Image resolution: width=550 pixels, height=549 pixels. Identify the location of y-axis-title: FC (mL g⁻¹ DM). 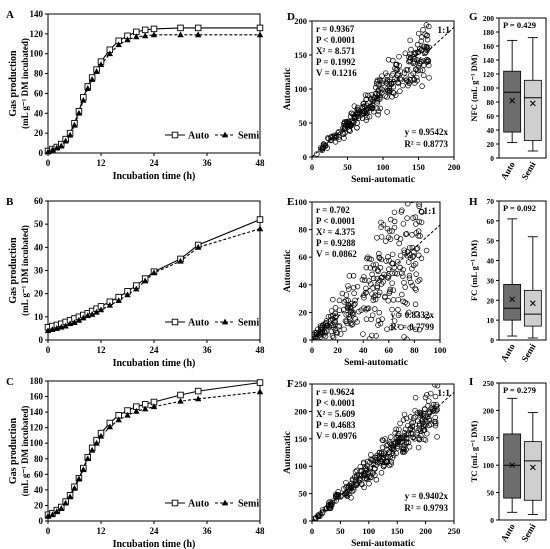
(474, 270).